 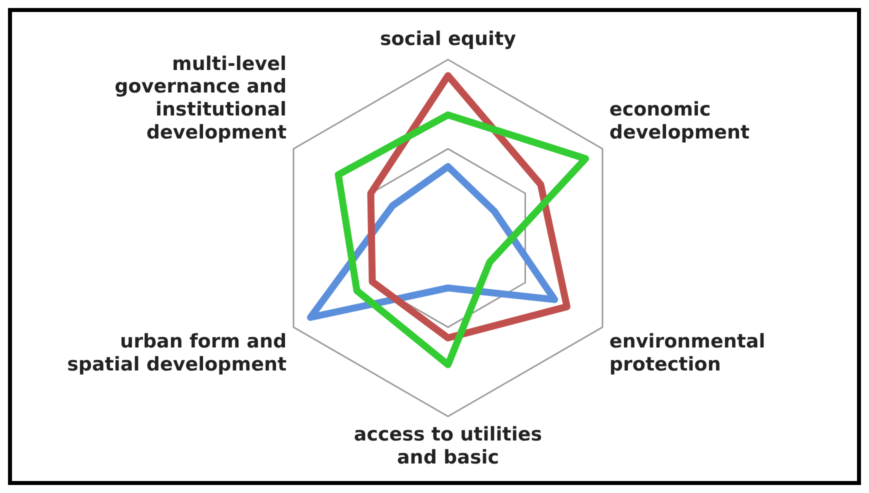 I want to click on spoke-label: access to utilities and basic, so click(x=448, y=446).